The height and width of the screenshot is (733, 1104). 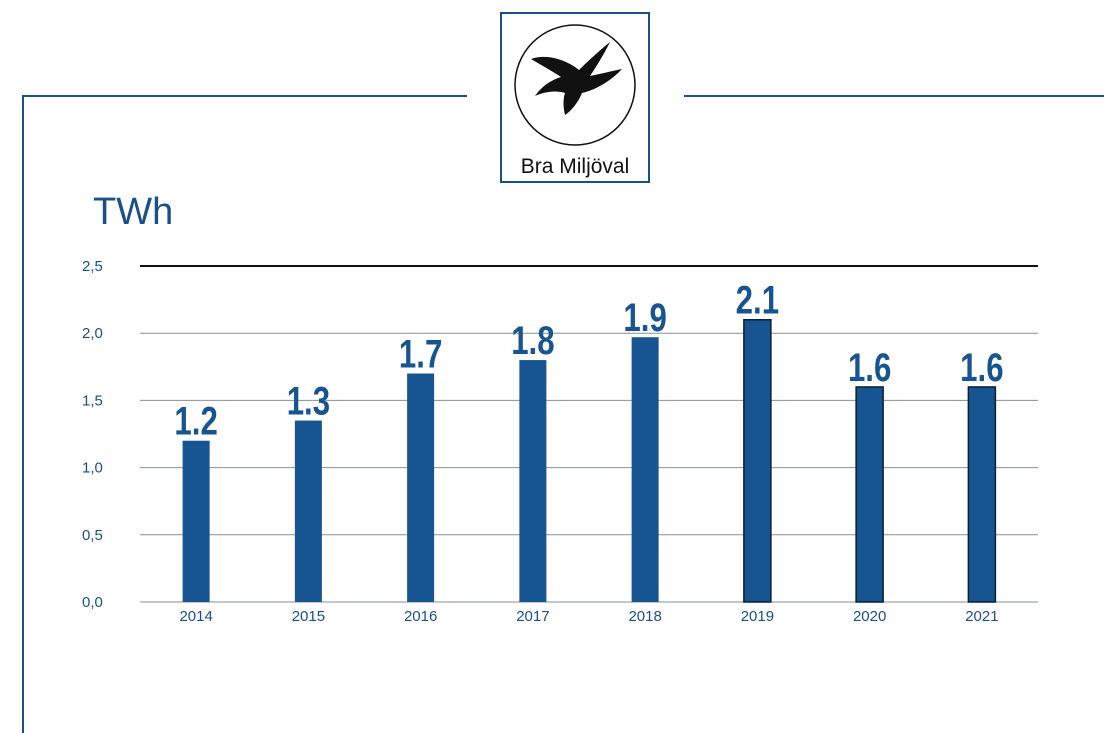 I want to click on x-tick-label: 2017, so click(x=532, y=616).